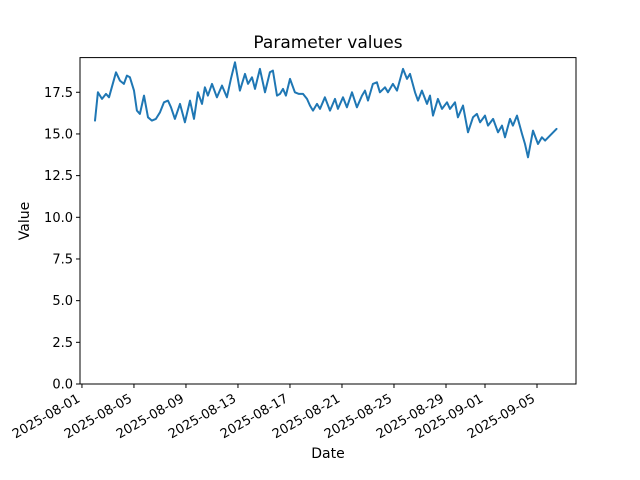 Image resolution: width=640 pixels, height=480 pixels. Describe the element at coordinates (326, 110) in the screenshot. I see `series-line` at that location.